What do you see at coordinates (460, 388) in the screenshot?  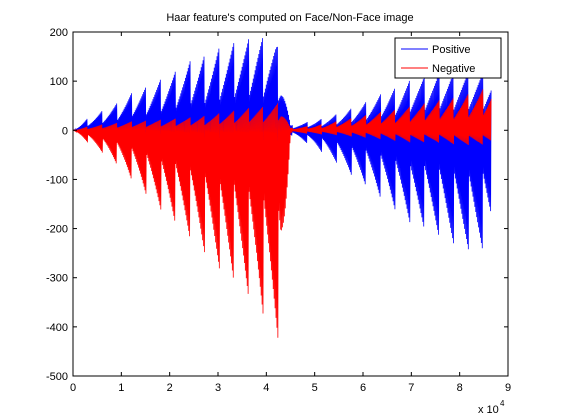 I see `x-tick-label: 8` at bounding box center [460, 388].